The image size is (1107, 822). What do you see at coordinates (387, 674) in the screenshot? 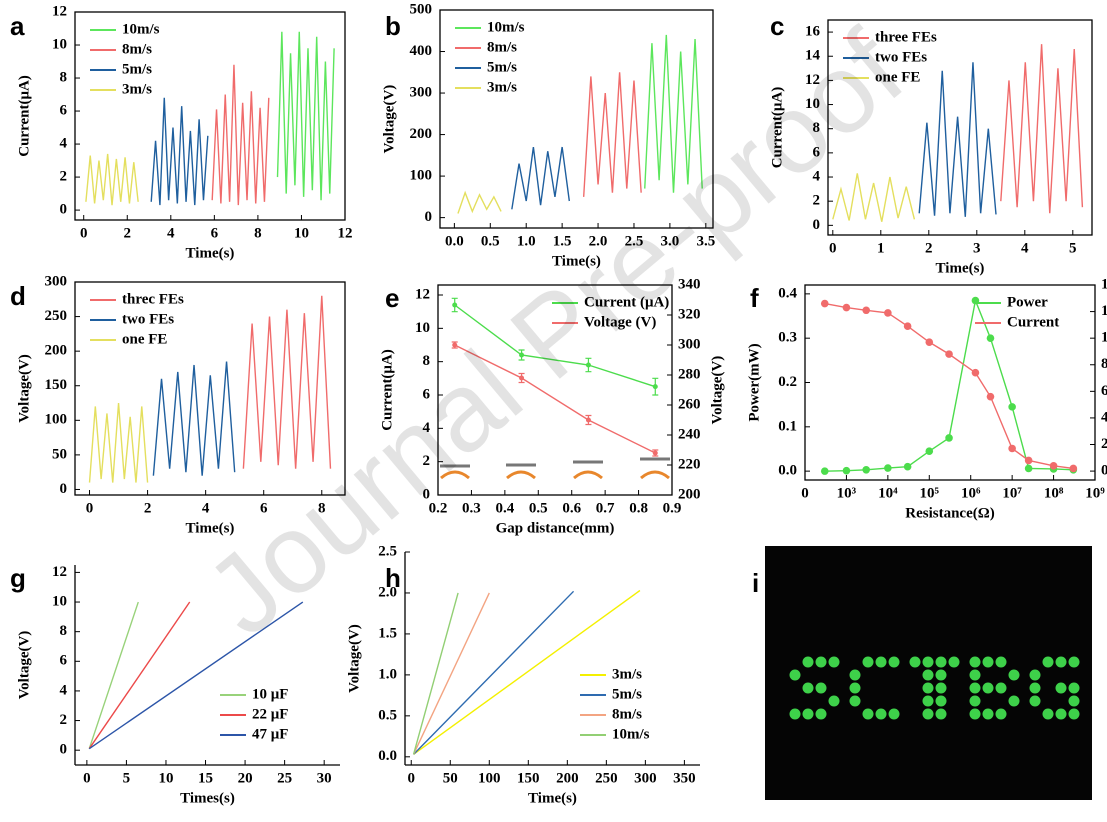
I see `y-tick-label: 1.0` at bounding box center [387, 674].